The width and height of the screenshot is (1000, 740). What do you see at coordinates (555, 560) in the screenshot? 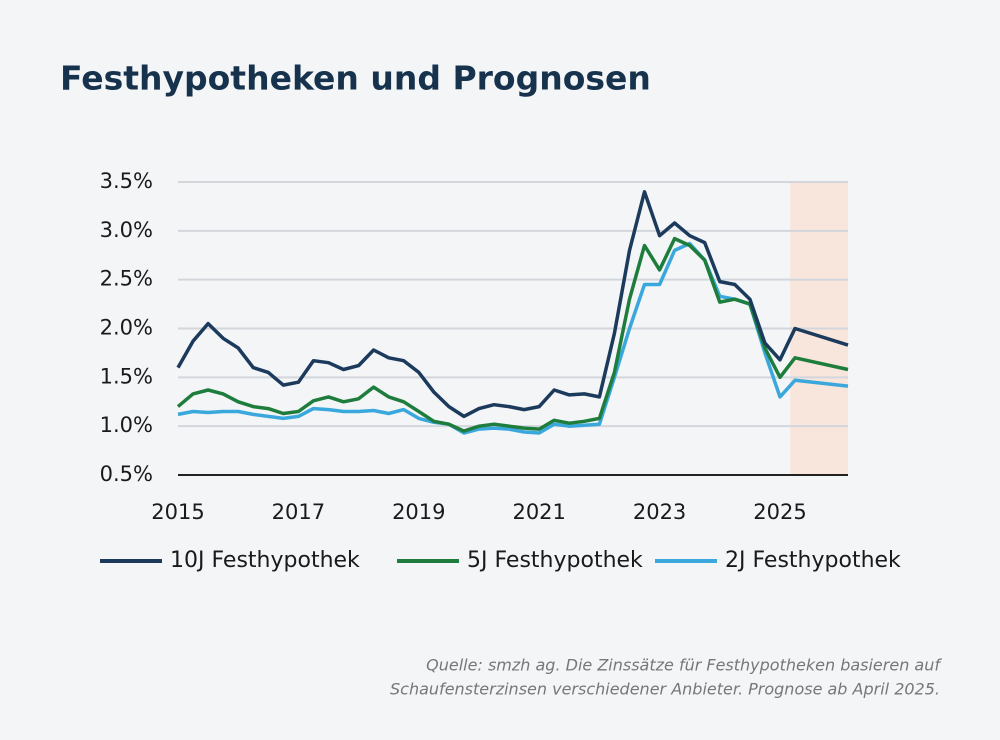
I see `legend-label: 5J Festhypothek` at bounding box center [555, 560].